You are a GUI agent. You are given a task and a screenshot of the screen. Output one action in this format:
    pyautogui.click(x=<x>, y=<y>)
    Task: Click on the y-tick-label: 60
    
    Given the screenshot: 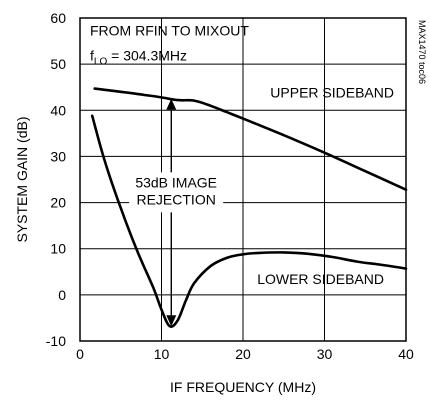 What is the action you would take?
    pyautogui.click(x=58, y=18)
    